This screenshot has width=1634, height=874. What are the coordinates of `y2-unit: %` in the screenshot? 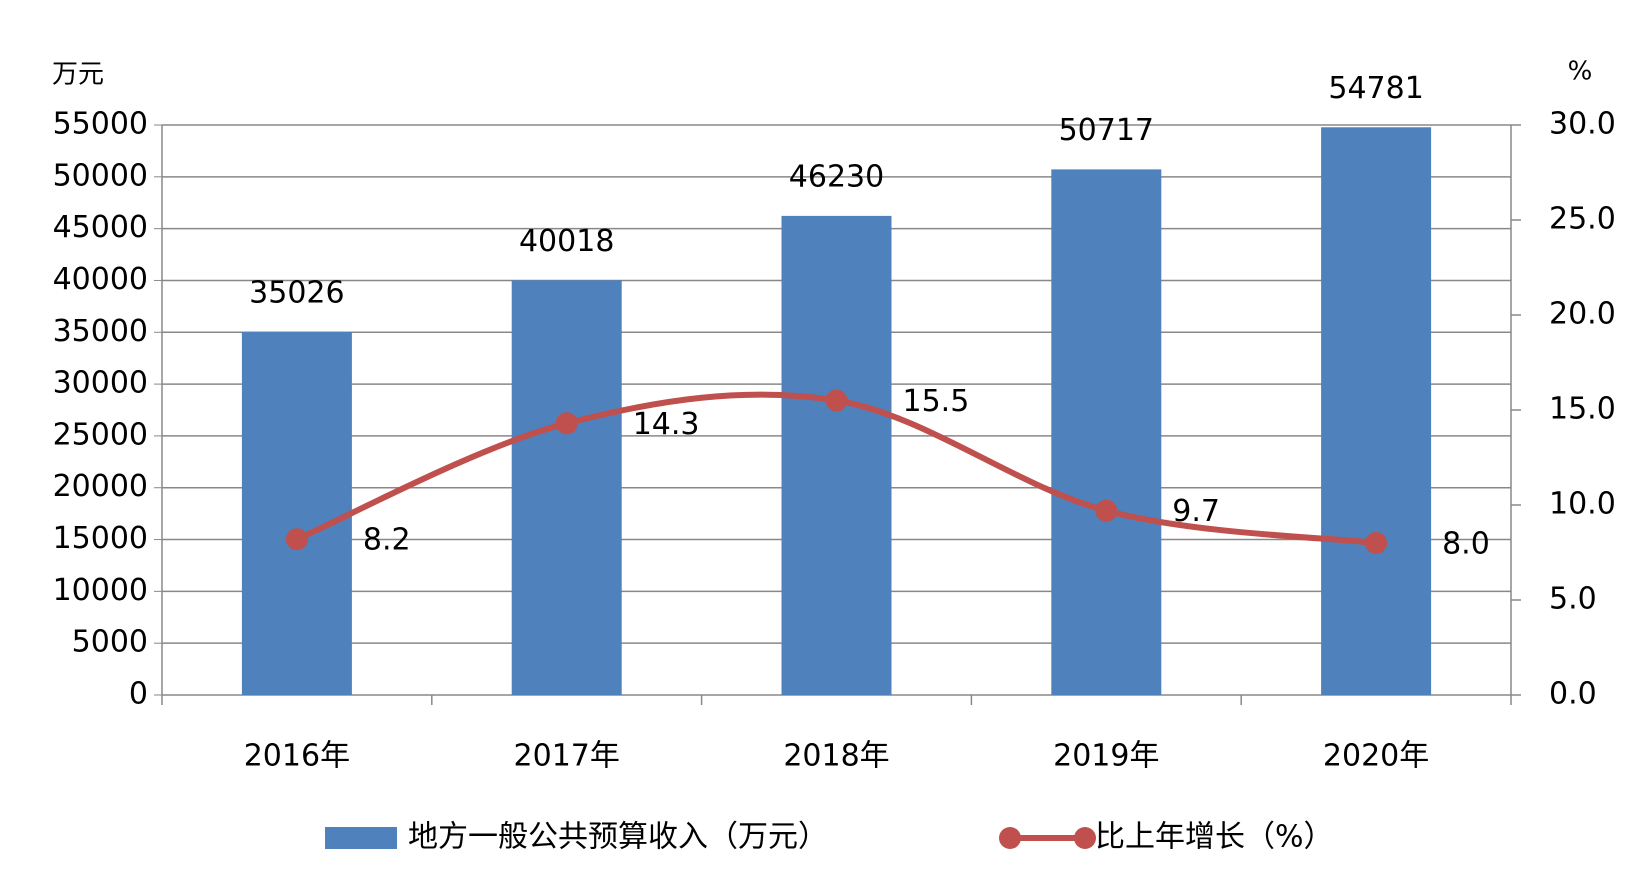 It's located at (1580, 72).